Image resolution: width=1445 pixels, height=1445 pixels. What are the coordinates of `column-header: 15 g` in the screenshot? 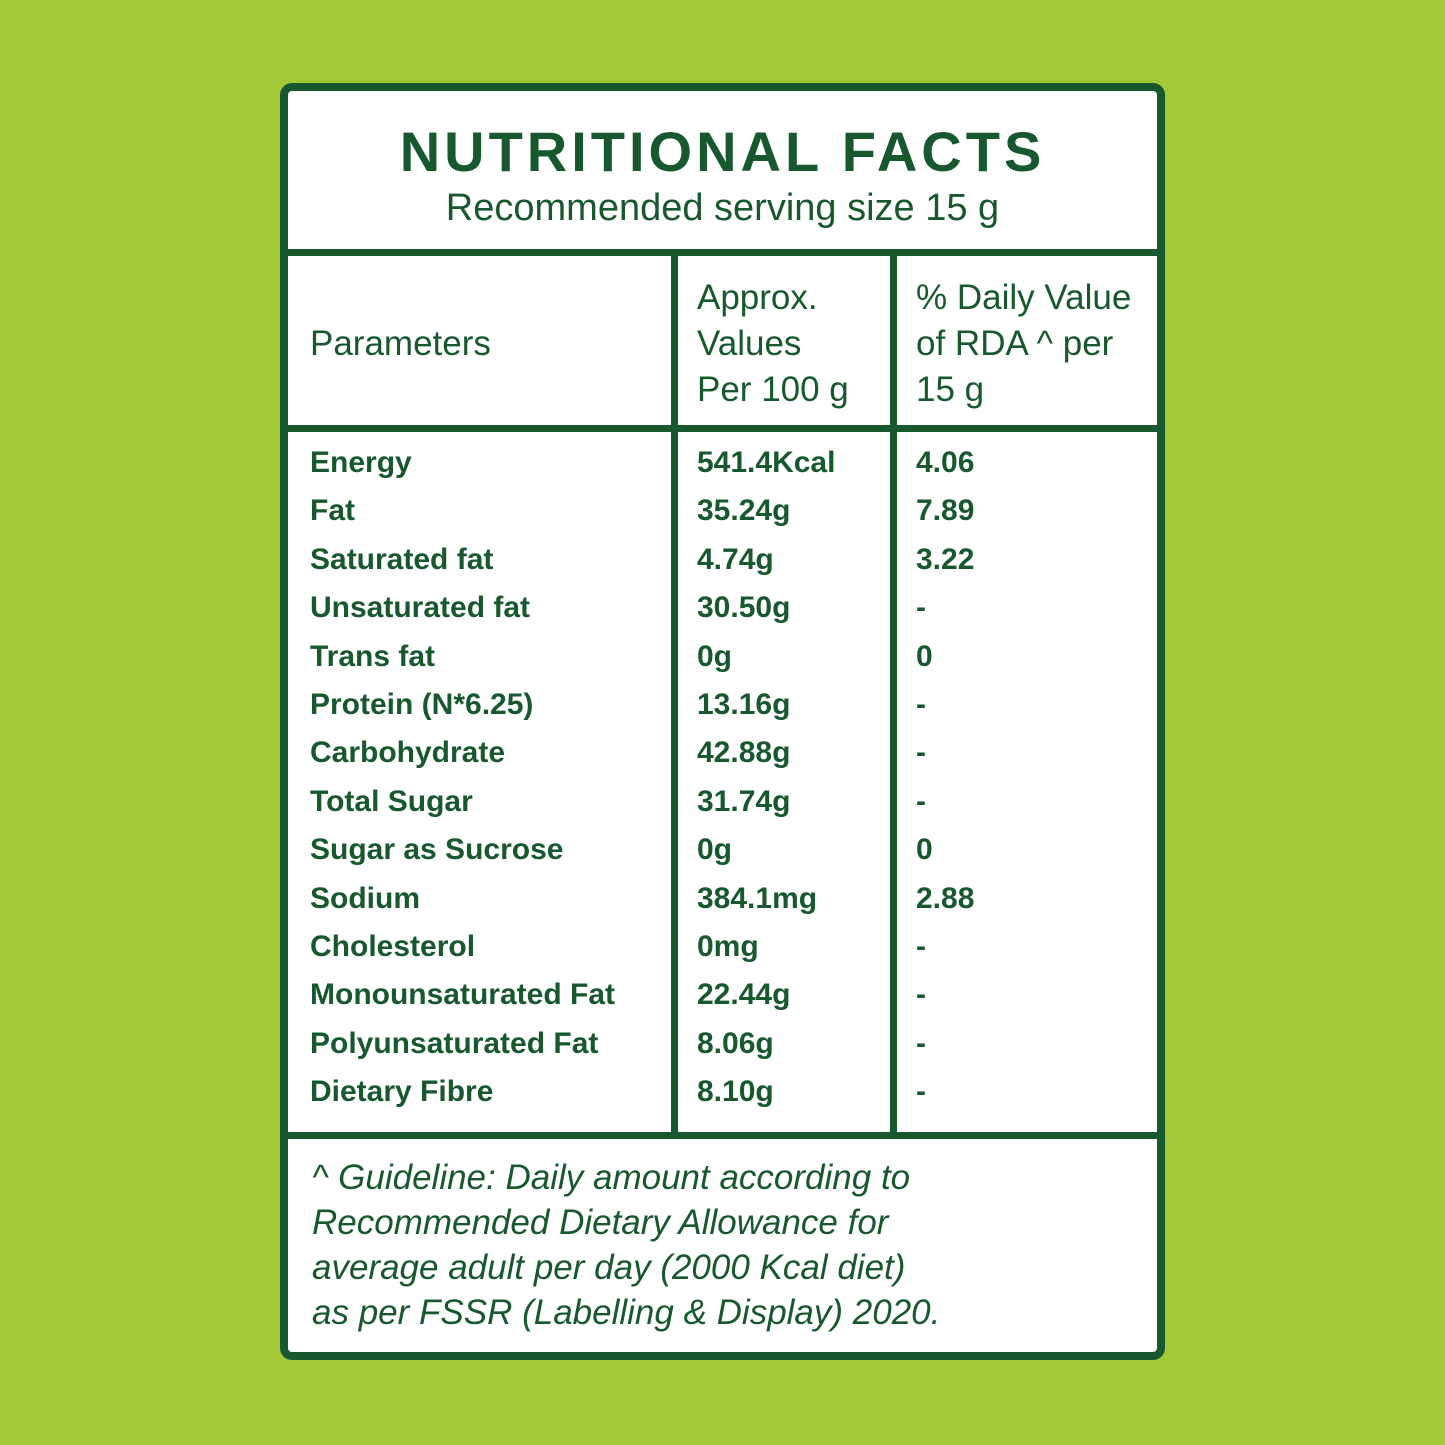 It's located at (950, 389).